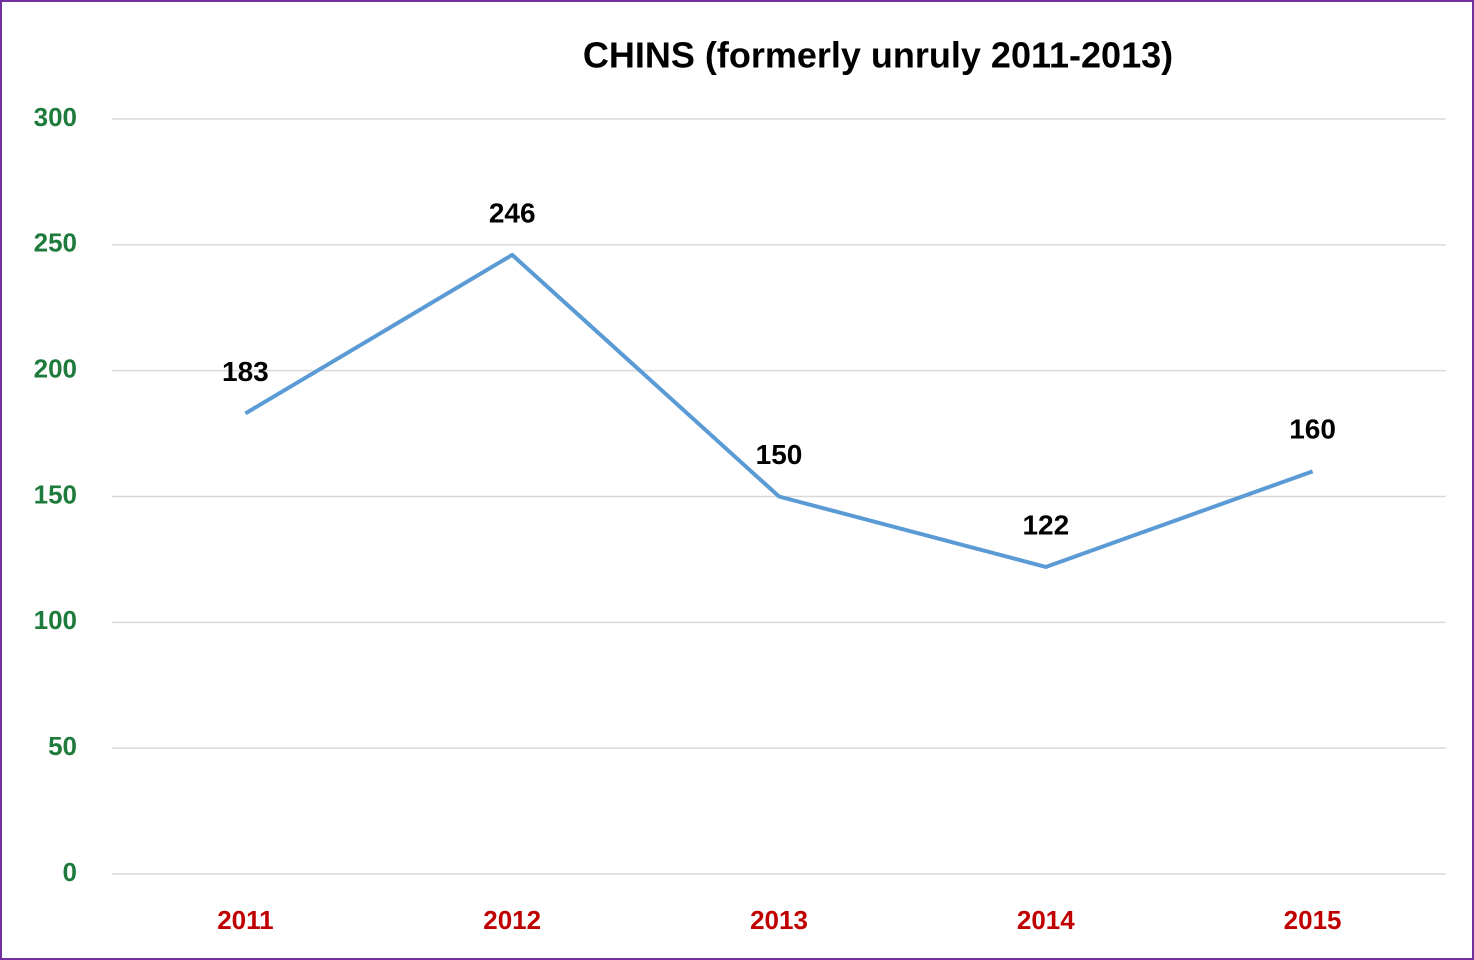 The height and width of the screenshot is (960, 1474). Describe the element at coordinates (62, 746) in the screenshot. I see `y-tick-label: 50` at that location.